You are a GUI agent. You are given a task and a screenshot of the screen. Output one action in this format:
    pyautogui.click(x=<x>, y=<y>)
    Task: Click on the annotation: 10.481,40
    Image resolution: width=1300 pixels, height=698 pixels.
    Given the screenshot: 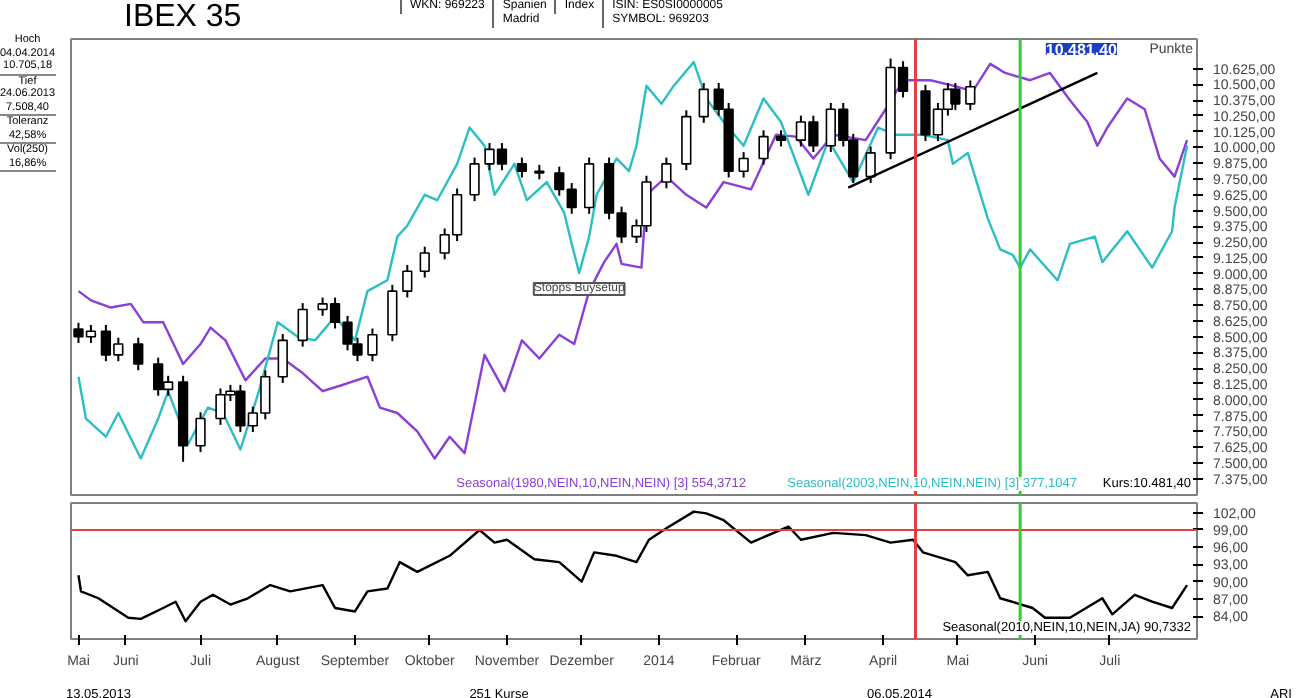 What is the action you would take?
    pyautogui.click(x=1082, y=50)
    